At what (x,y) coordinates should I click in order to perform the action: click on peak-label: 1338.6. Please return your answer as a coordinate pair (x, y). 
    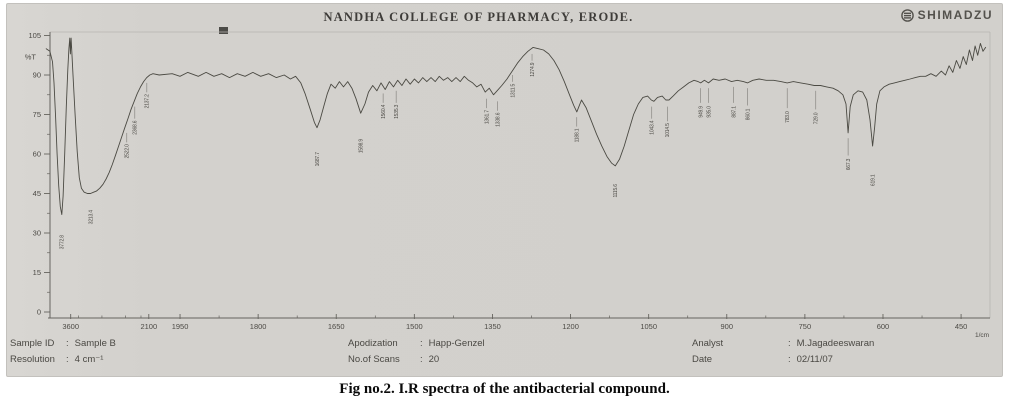
    Looking at the image, I should click on (498, 119).